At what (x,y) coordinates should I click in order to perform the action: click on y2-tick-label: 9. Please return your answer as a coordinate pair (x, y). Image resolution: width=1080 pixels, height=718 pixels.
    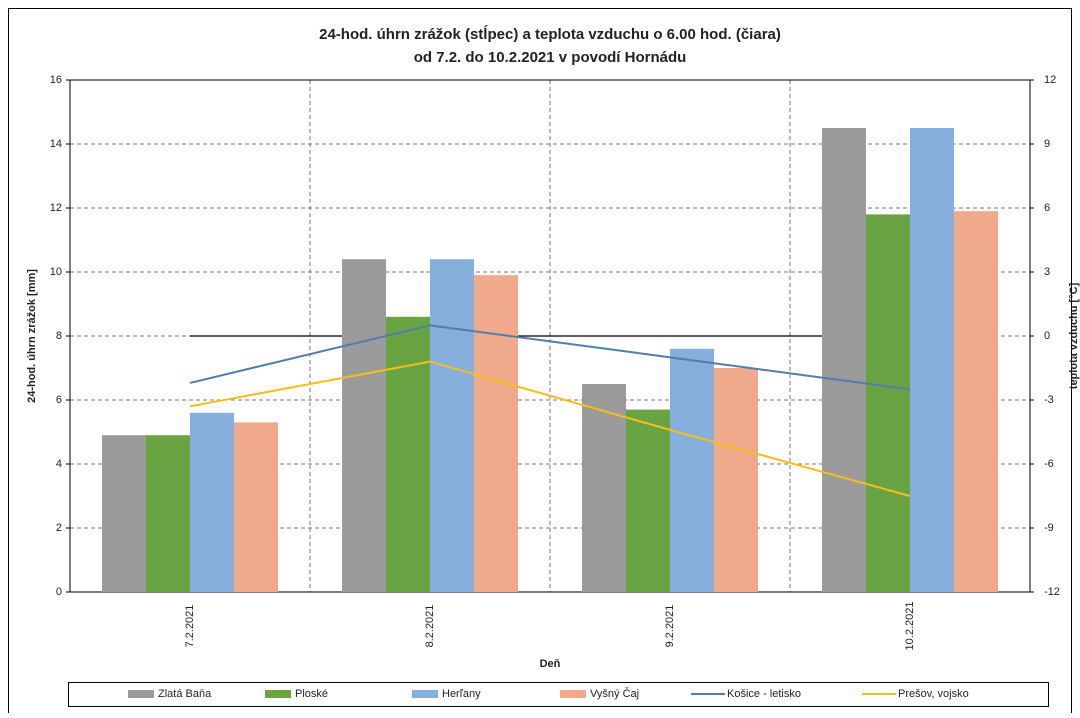
    Looking at the image, I should click on (1047, 144).